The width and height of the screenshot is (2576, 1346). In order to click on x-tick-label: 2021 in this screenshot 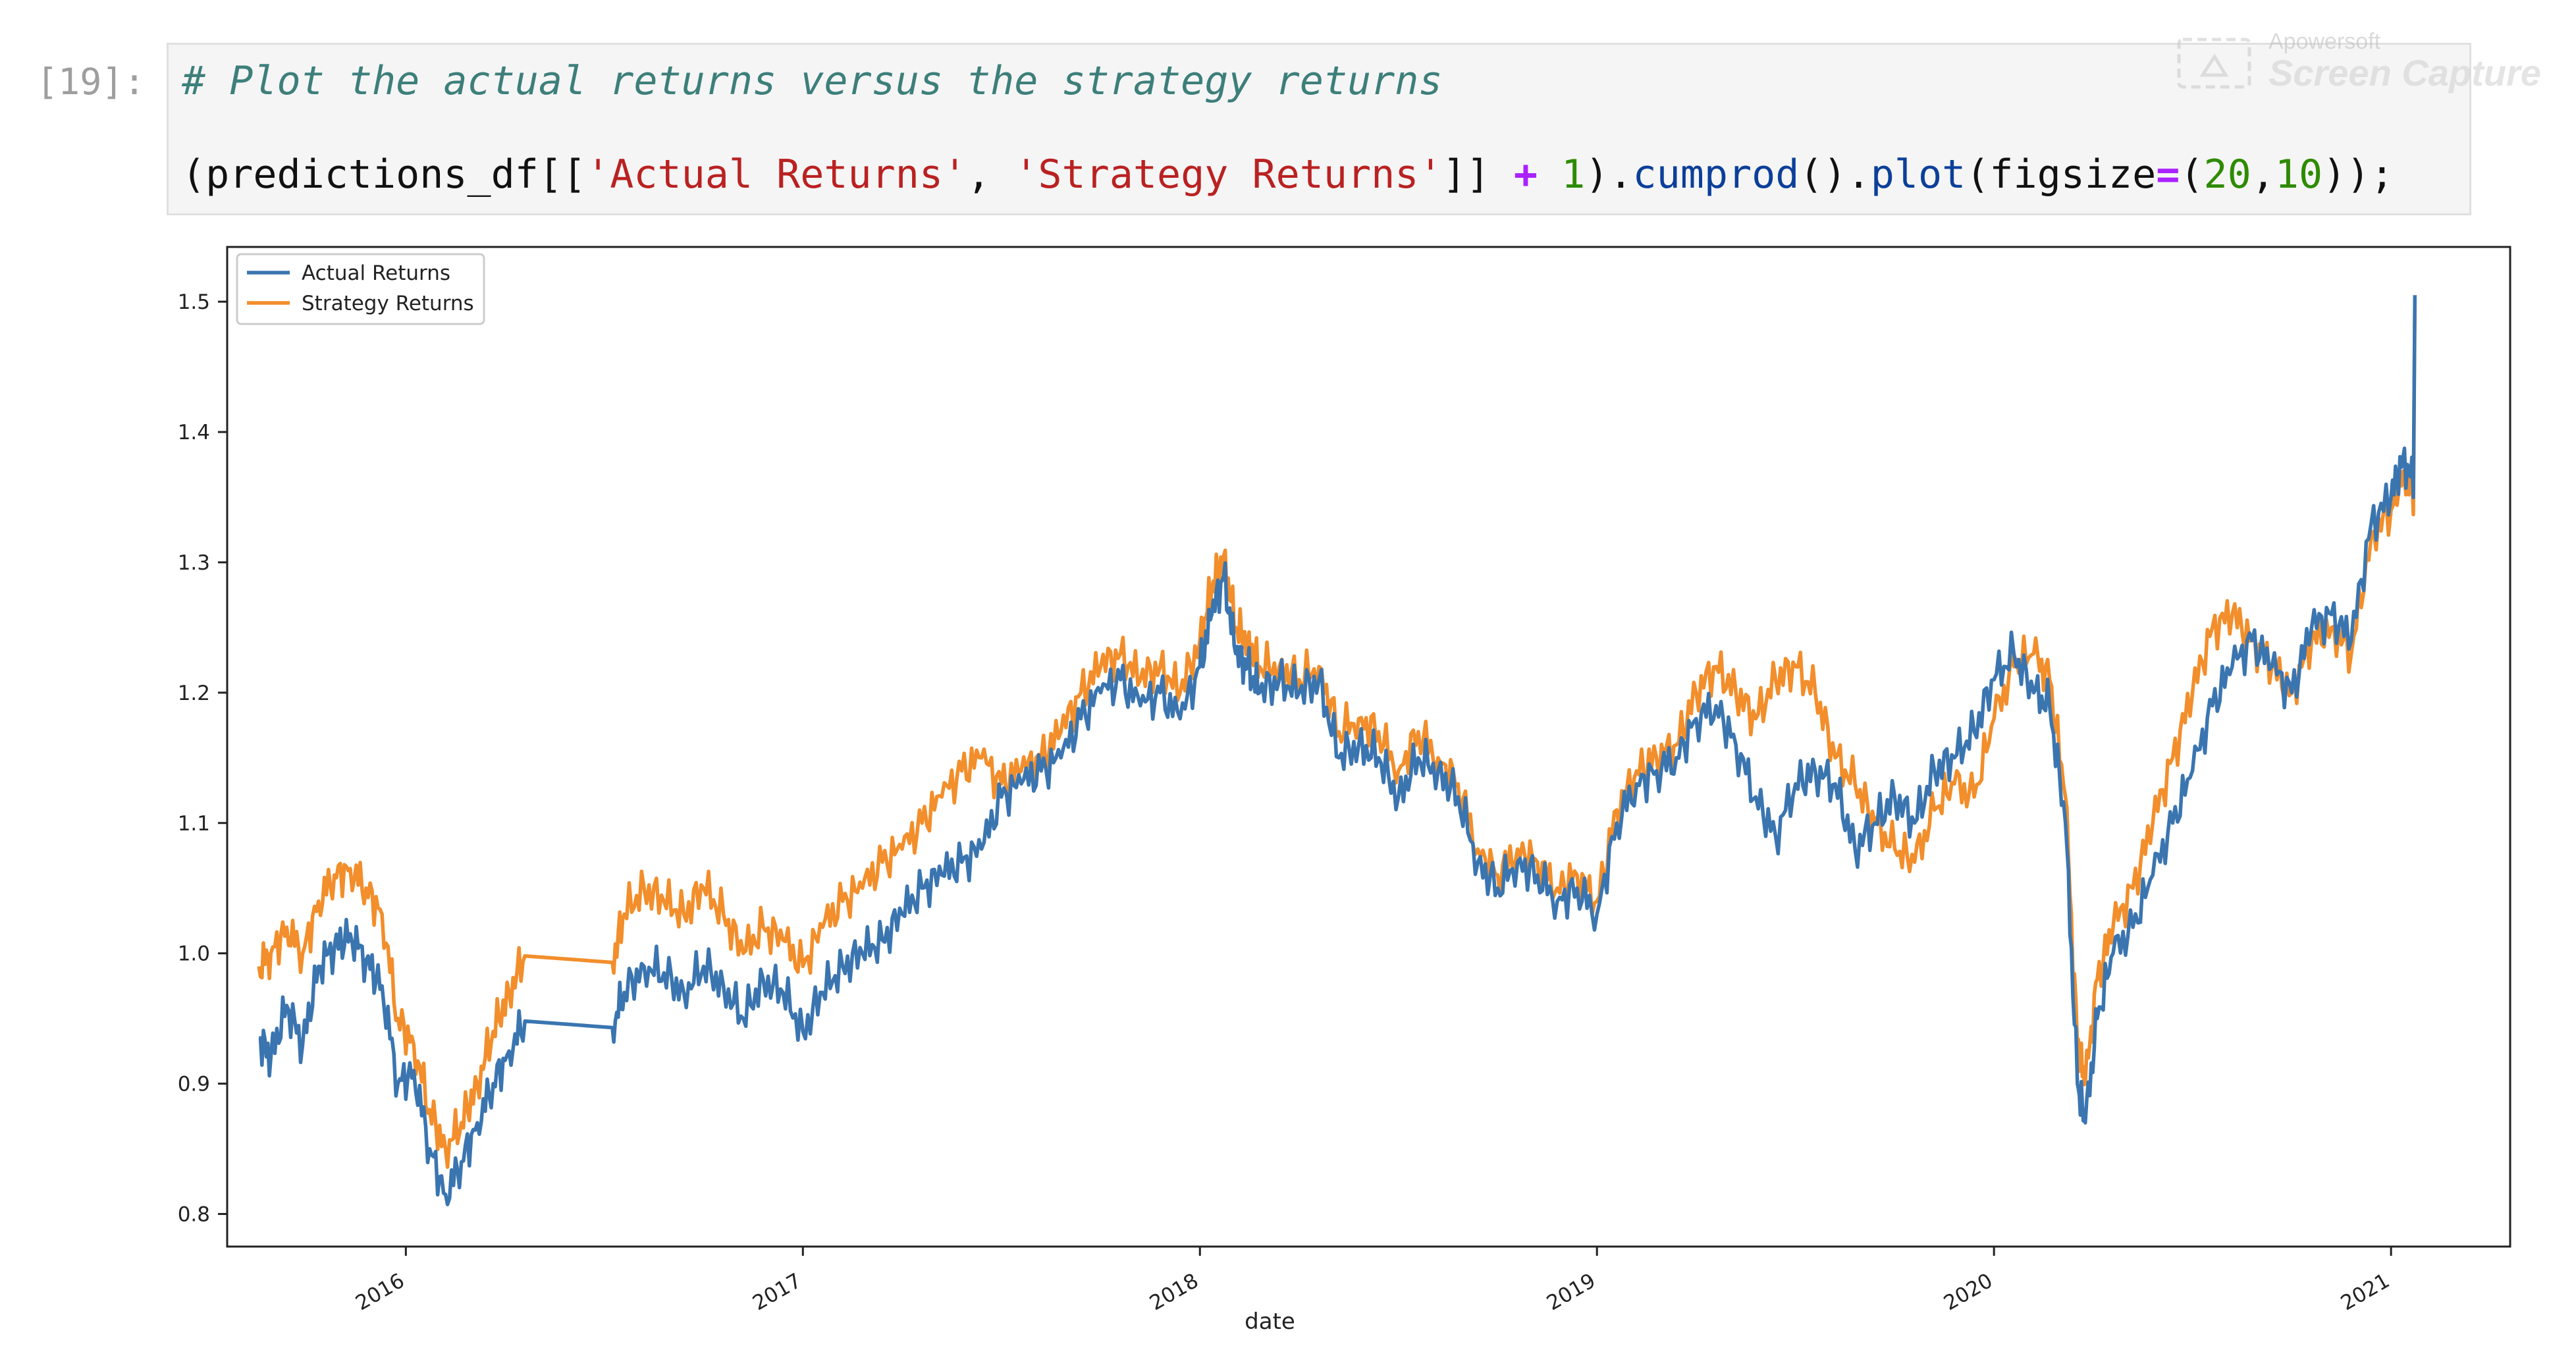, I will do `click(2365, 1292)`.